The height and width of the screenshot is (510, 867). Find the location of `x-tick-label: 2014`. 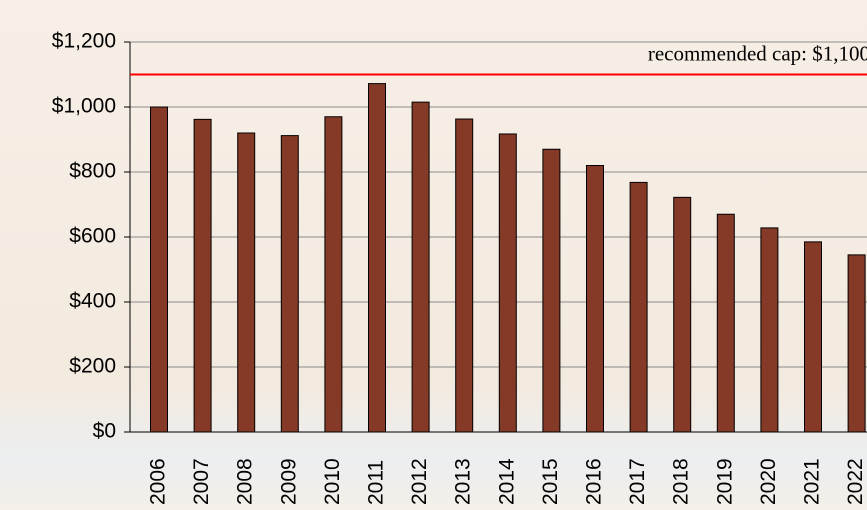

x-tick-label: 2014 is located at coordinates (506, 481).